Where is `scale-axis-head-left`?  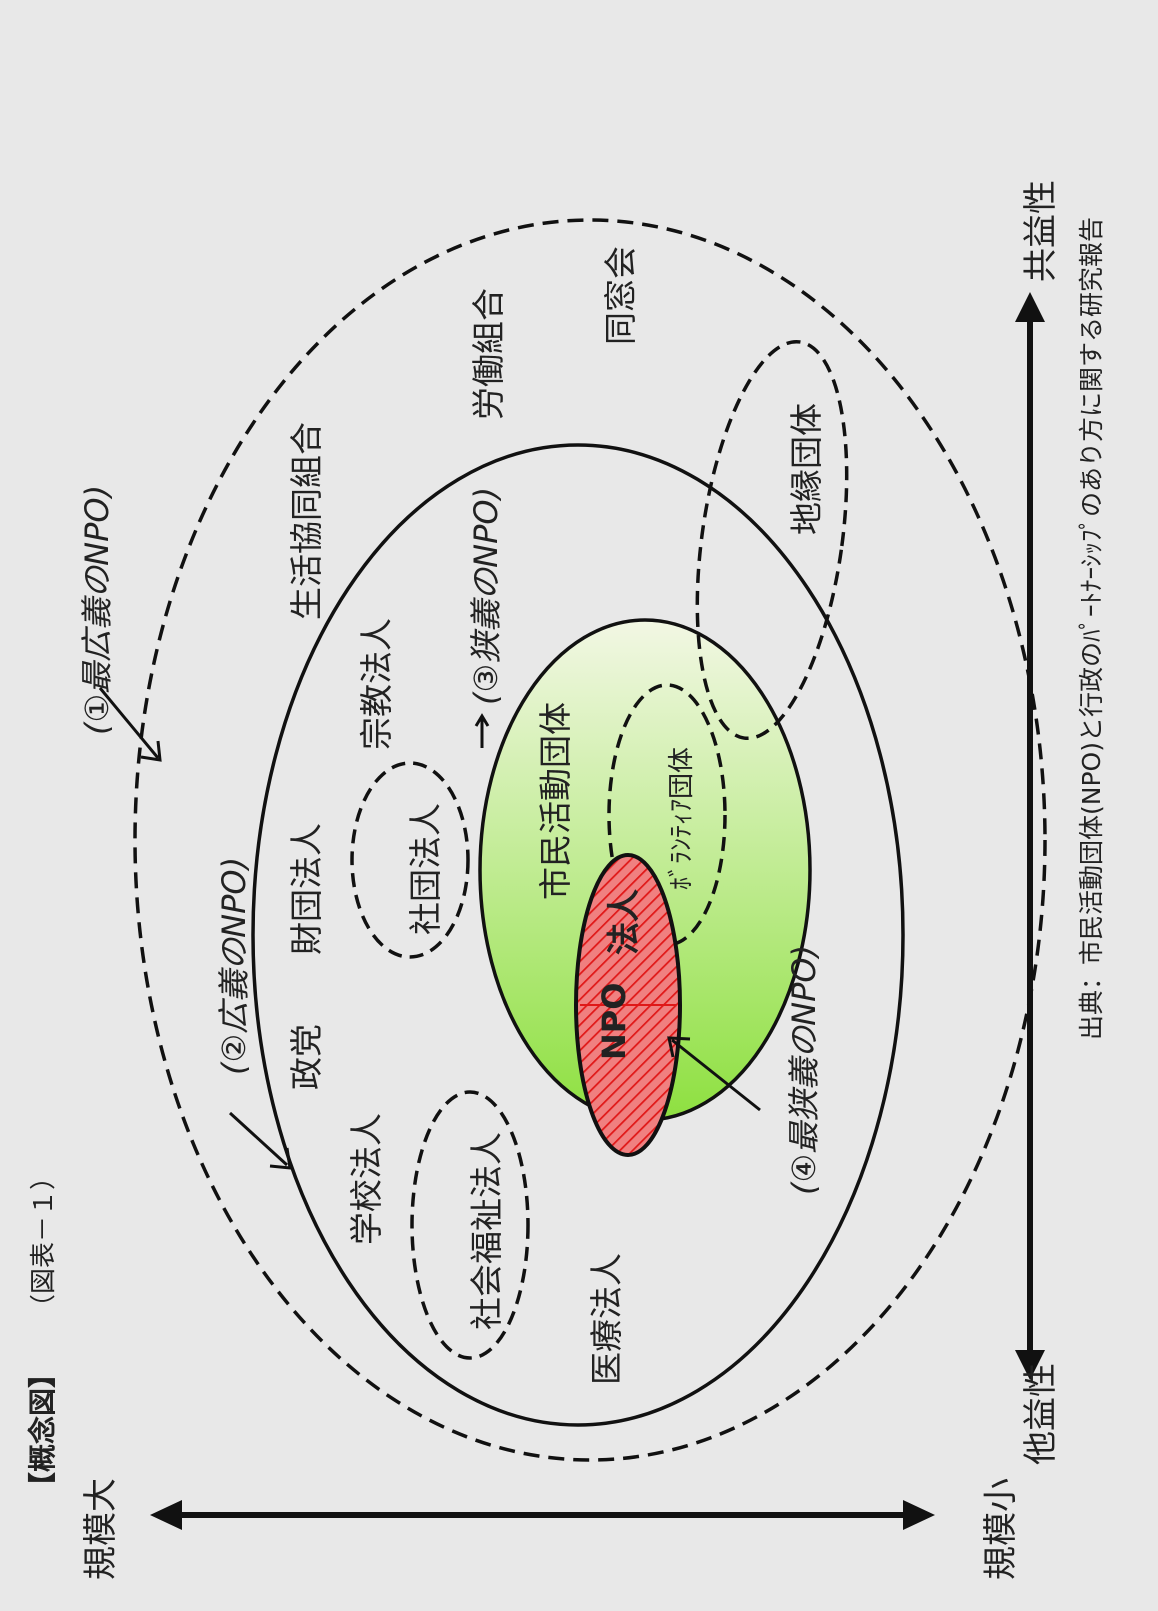 scale-axis-head-left is located at coordinates (166, 1515).